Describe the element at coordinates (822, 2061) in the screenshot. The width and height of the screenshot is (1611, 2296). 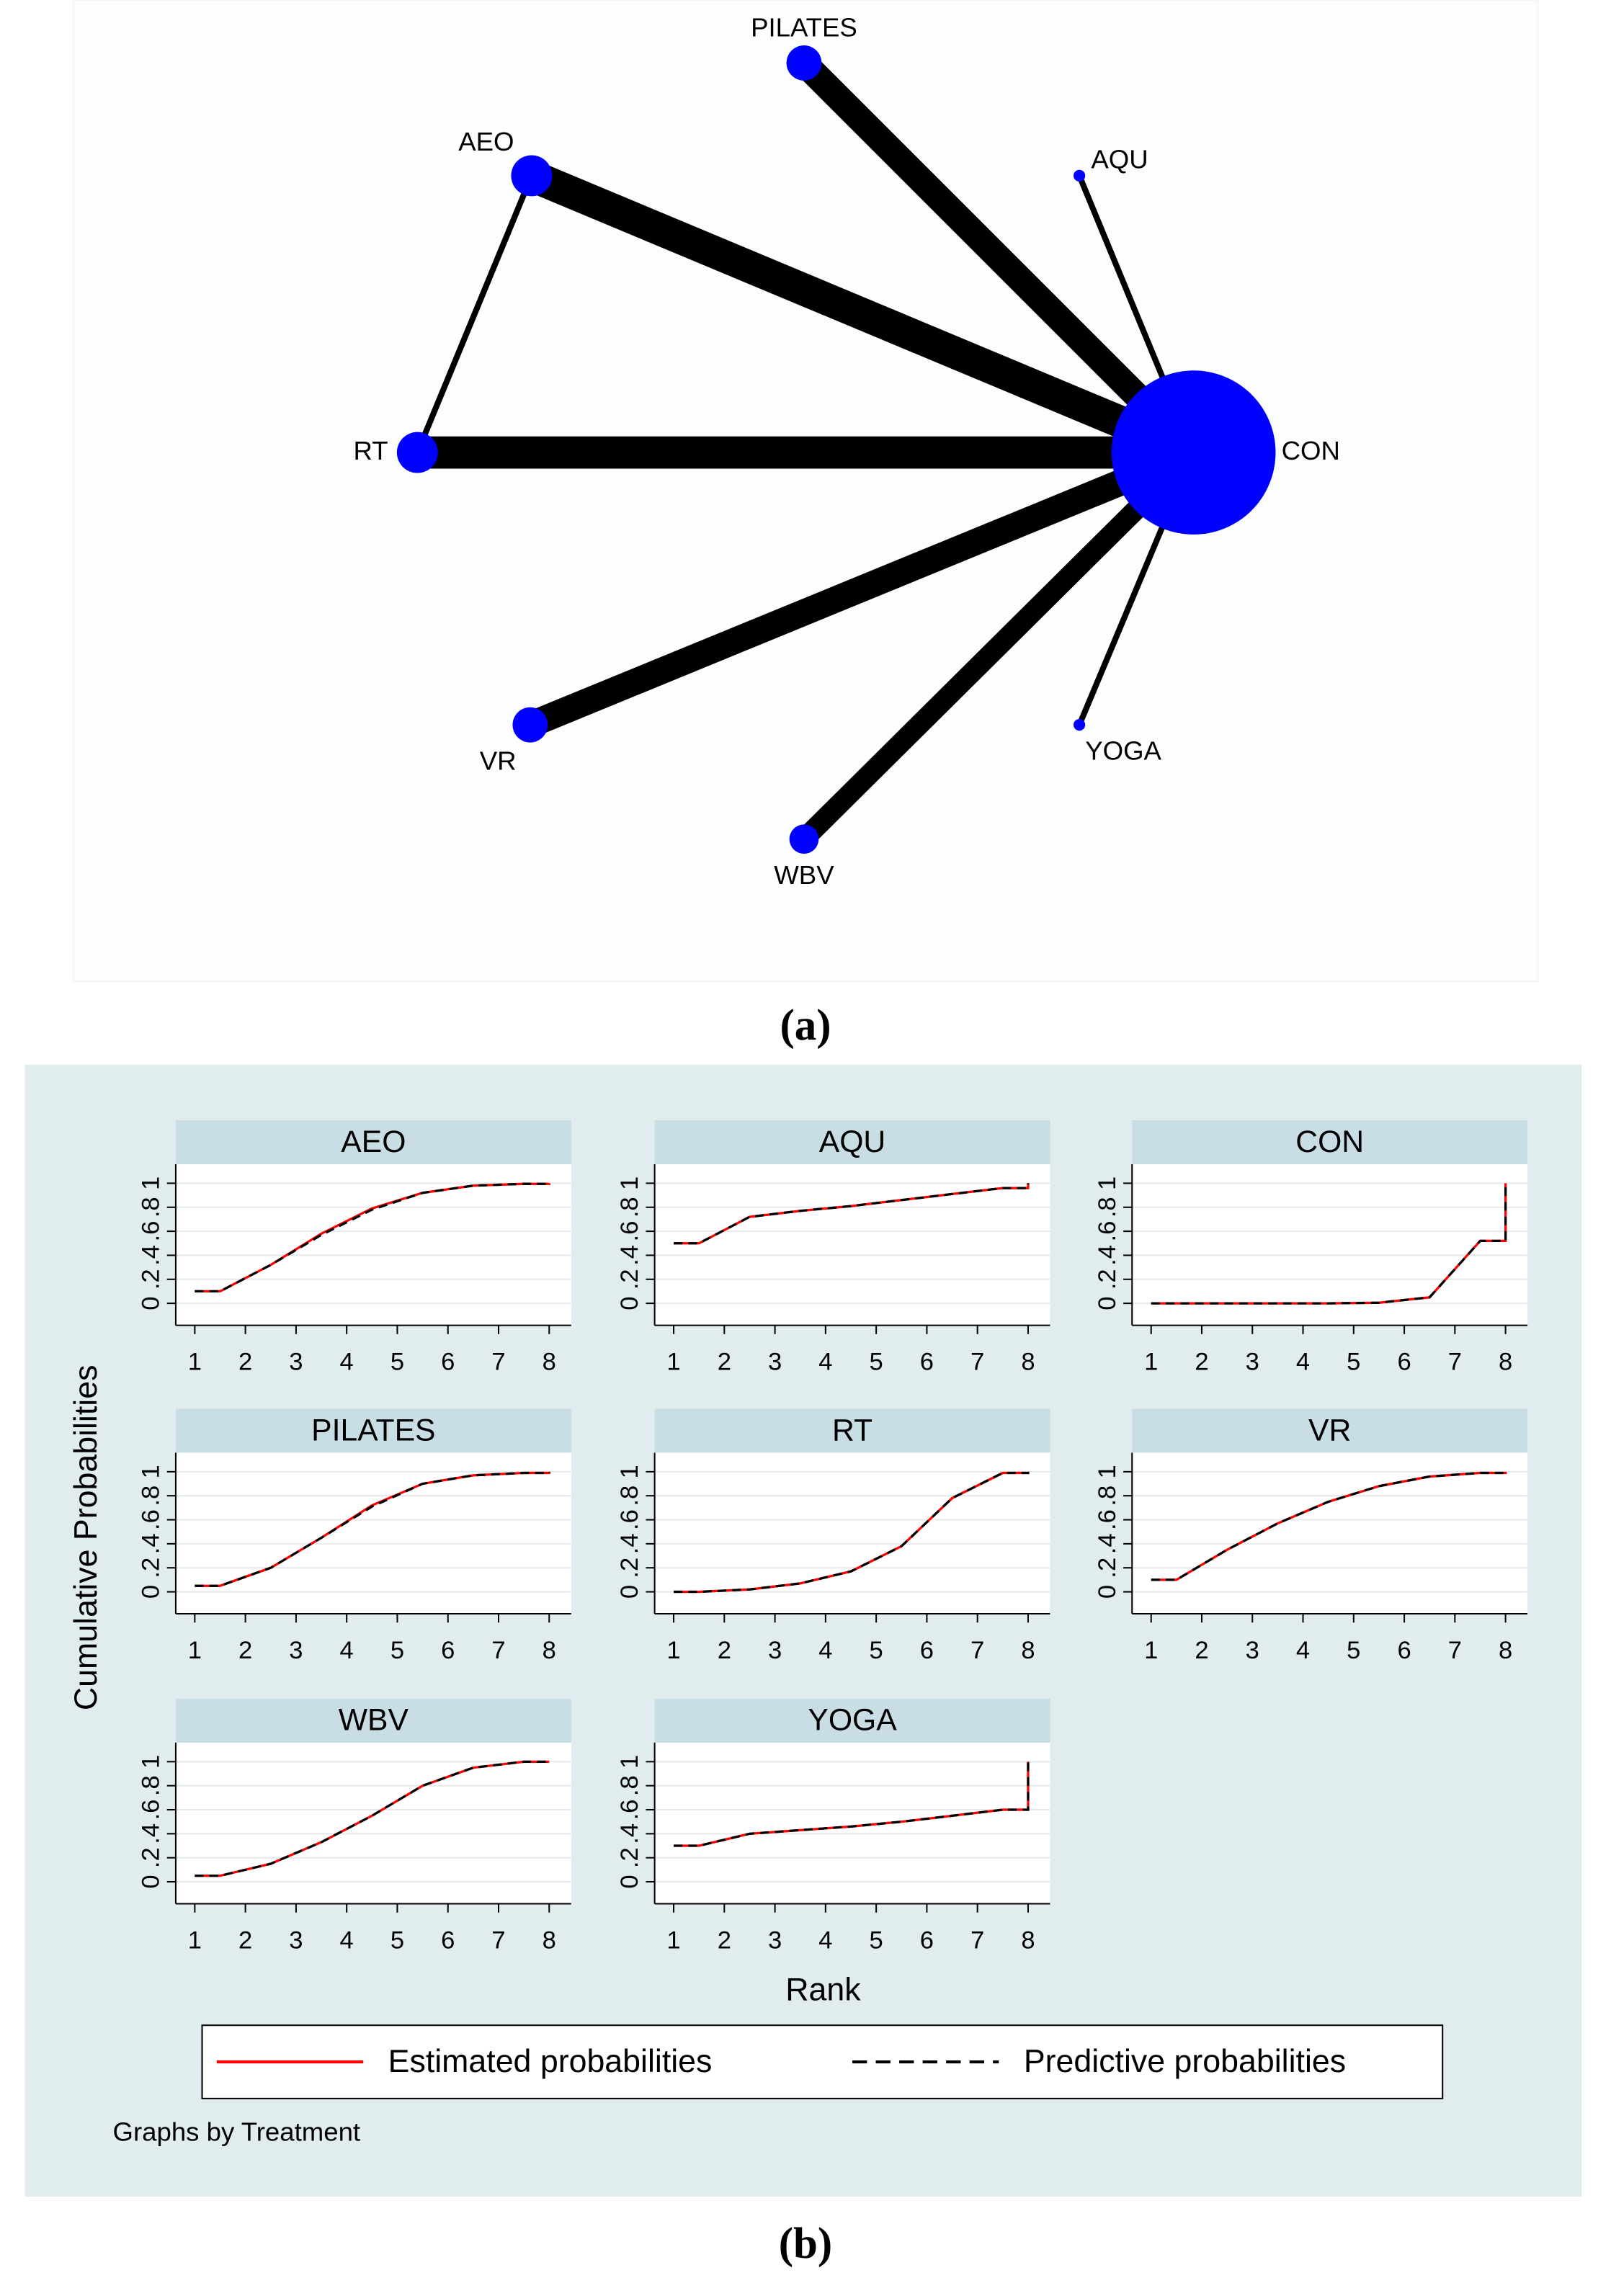
I see `legend-box` at that location.